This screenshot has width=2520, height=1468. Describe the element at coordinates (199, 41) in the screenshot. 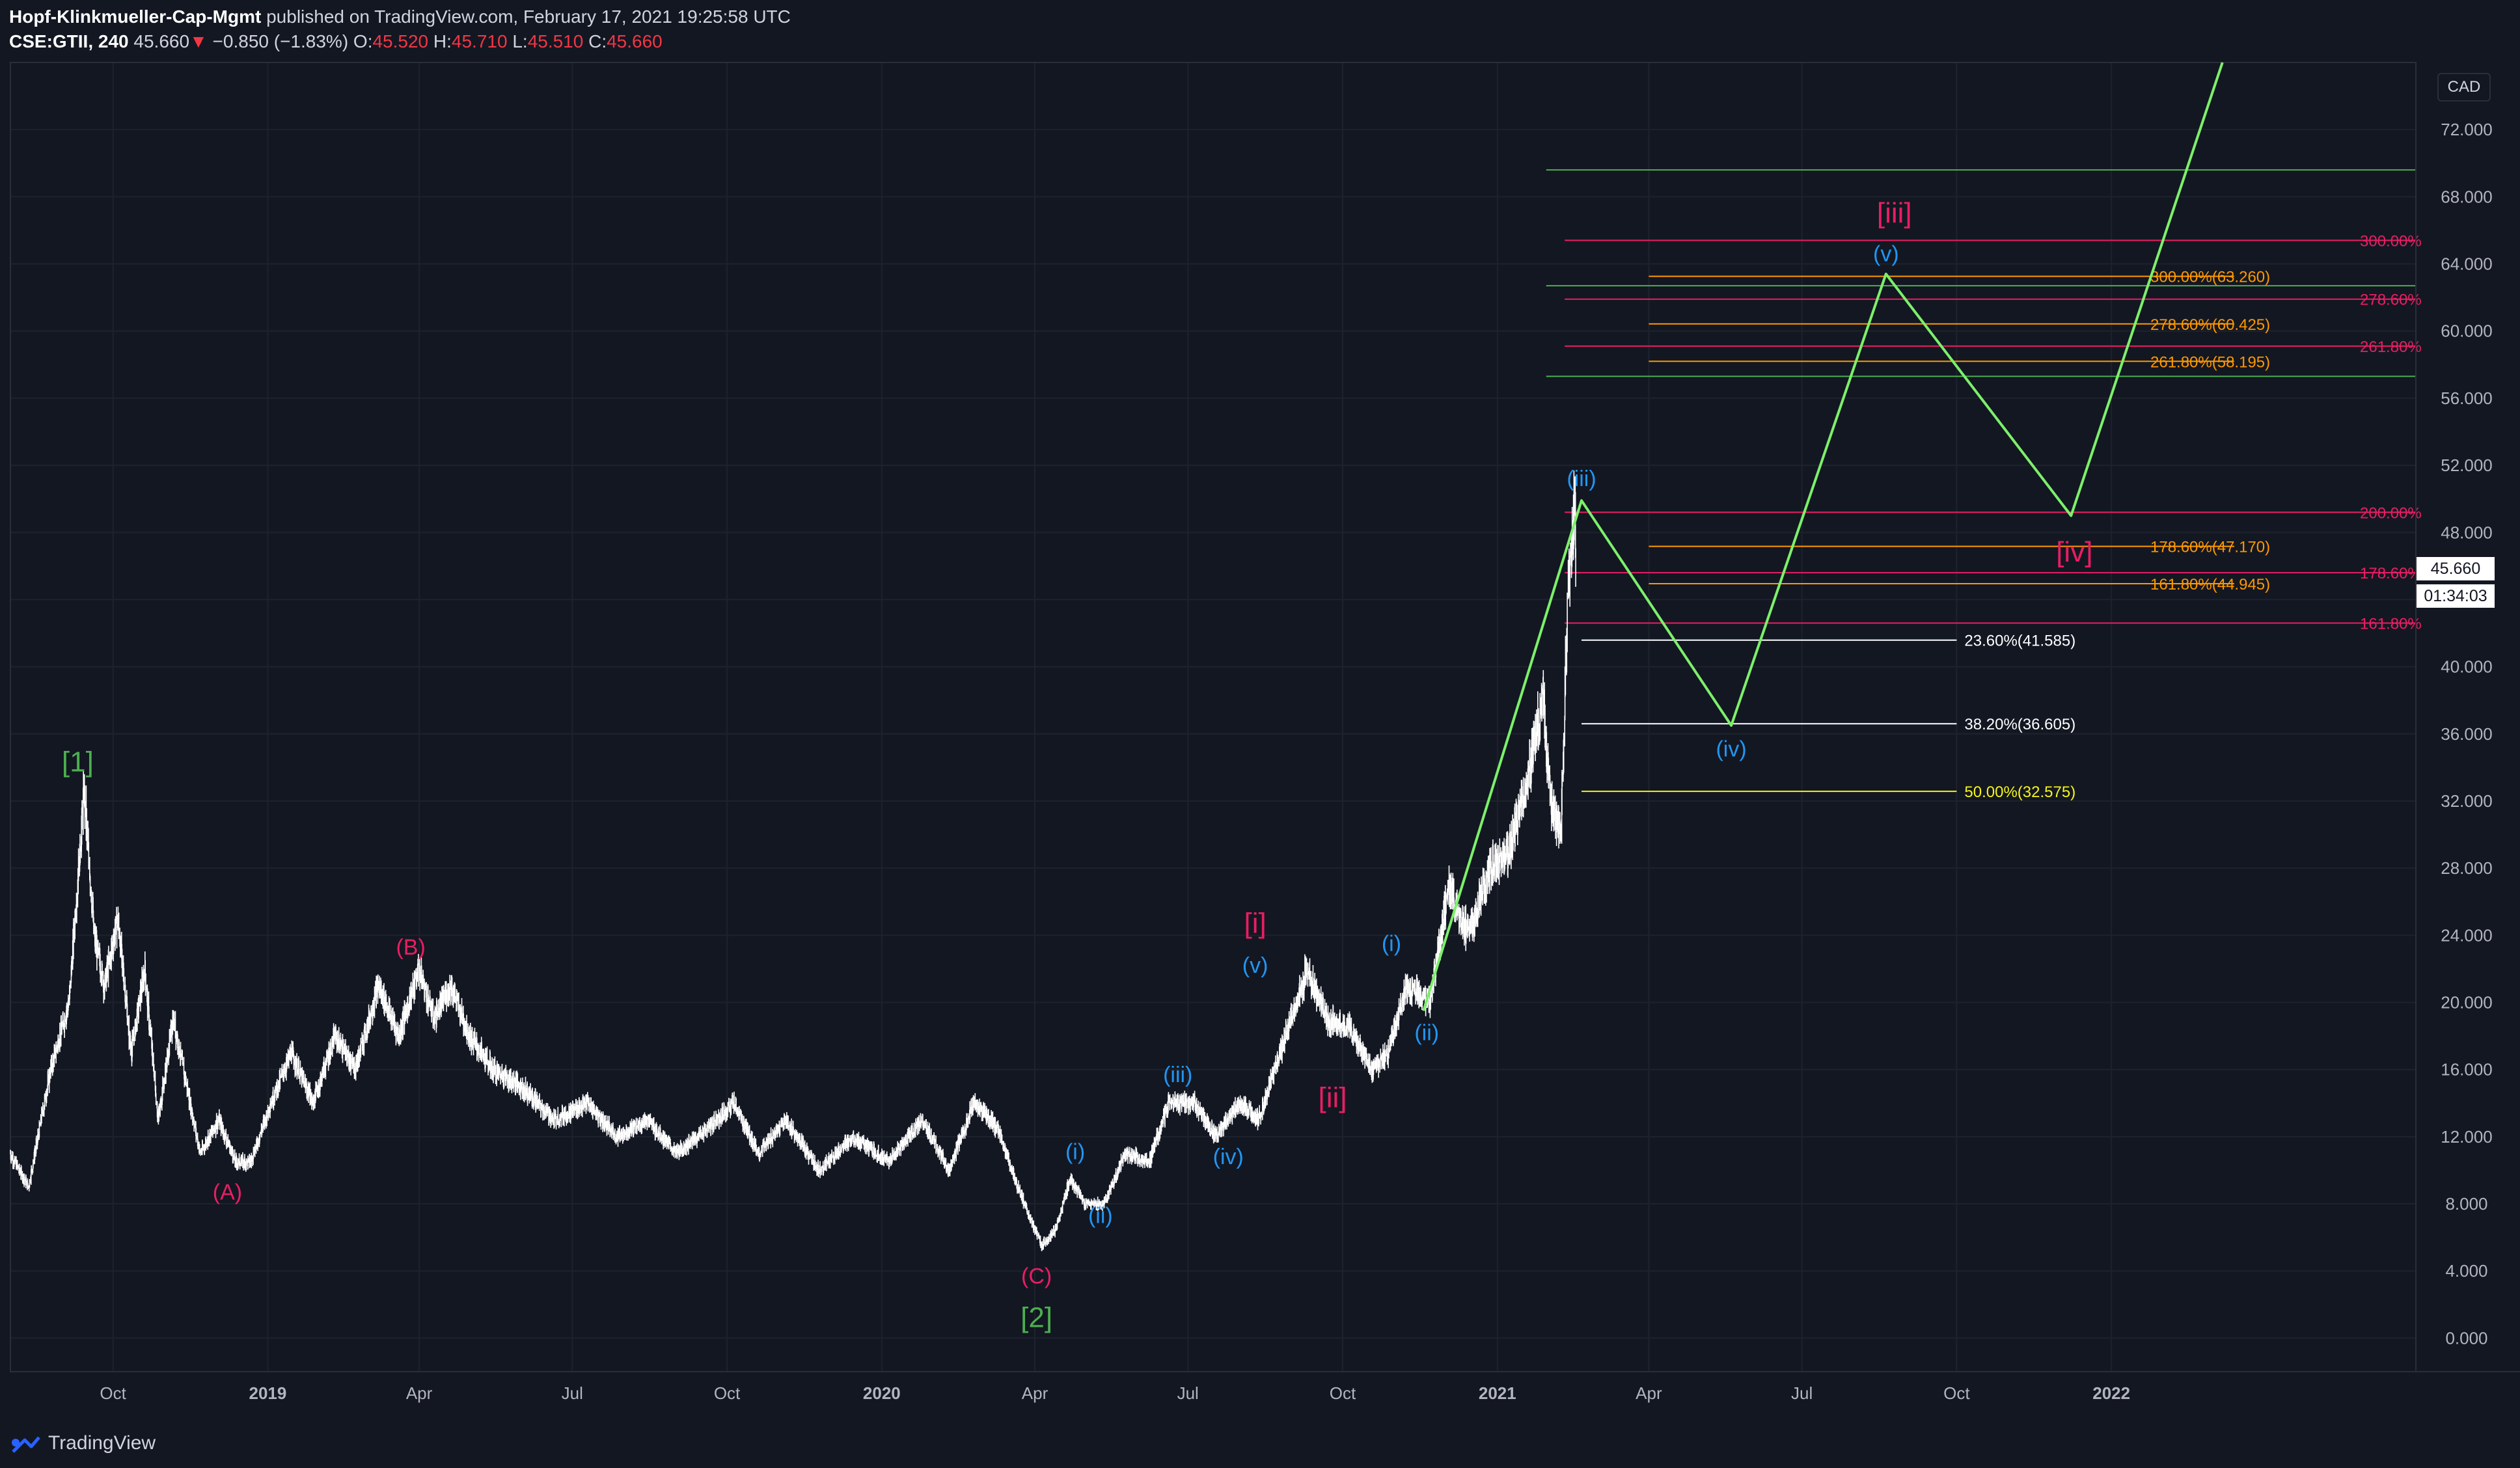

I see `down-arrow-icon: ▼` at that location.